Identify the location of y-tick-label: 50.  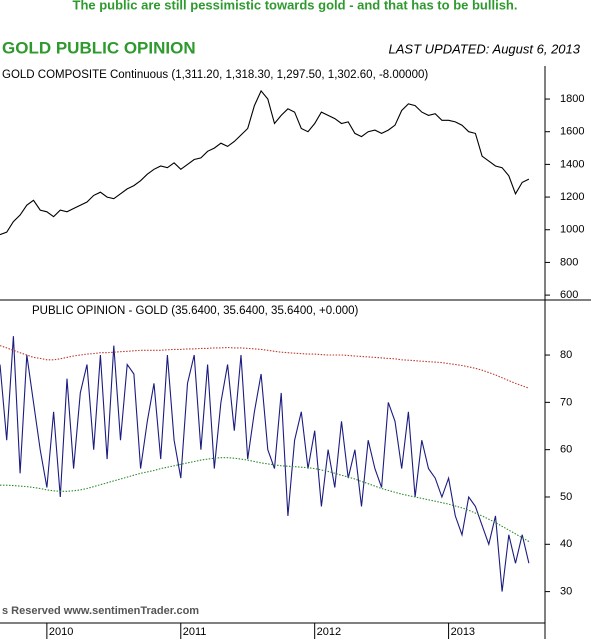
(566, 497).